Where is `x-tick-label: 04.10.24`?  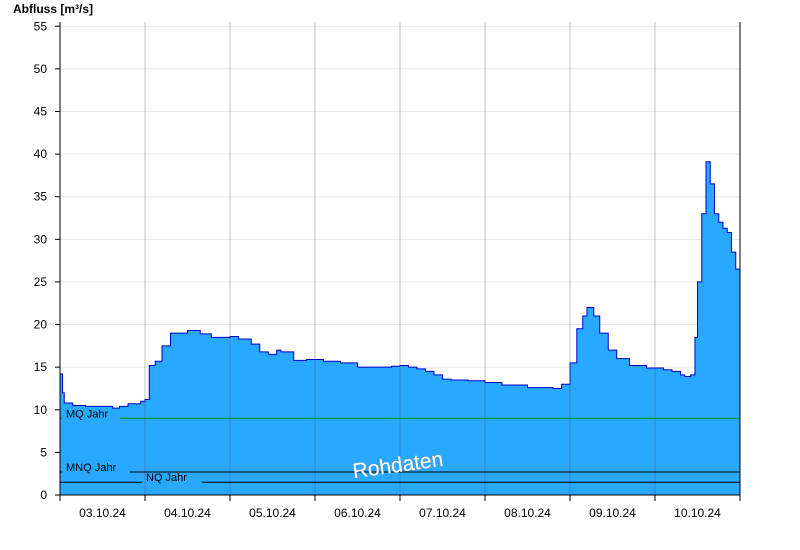 x-tick-label: 04.10.24 is located at coordinates (187, 513).